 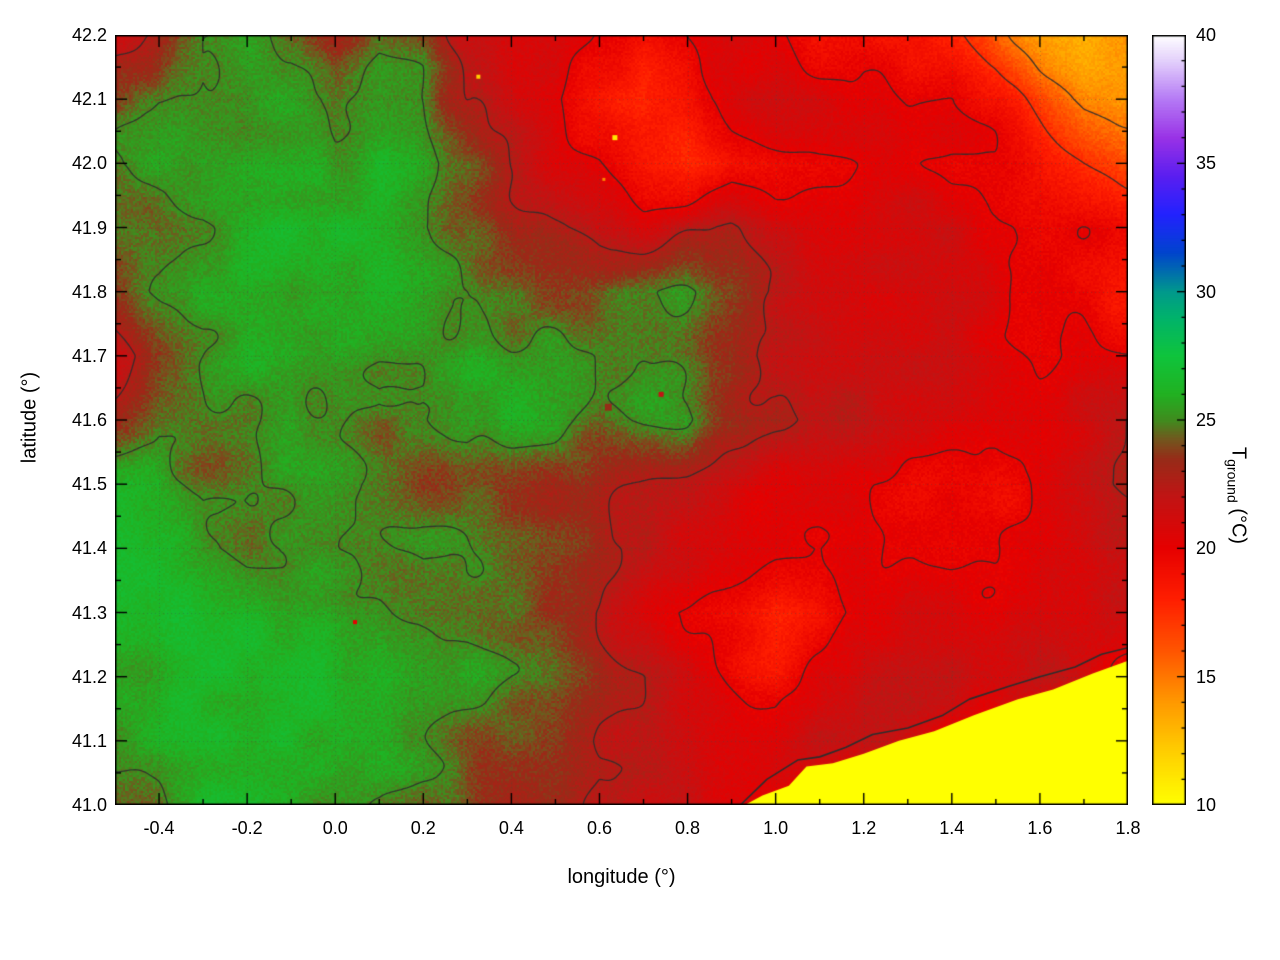 What do you see at coordinates (89, 484) in the screenshot?
I see `y-tick-label: 41.5` at bounding box center [89, 484].